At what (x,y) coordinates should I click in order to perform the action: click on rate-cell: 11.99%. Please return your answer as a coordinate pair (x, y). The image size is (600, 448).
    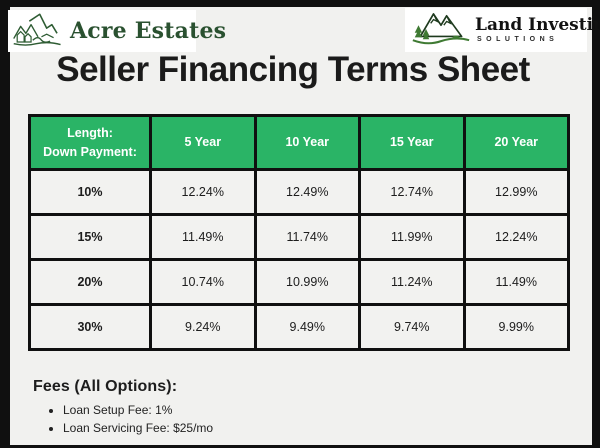
    Looking at the image, I should click on (412, 237).